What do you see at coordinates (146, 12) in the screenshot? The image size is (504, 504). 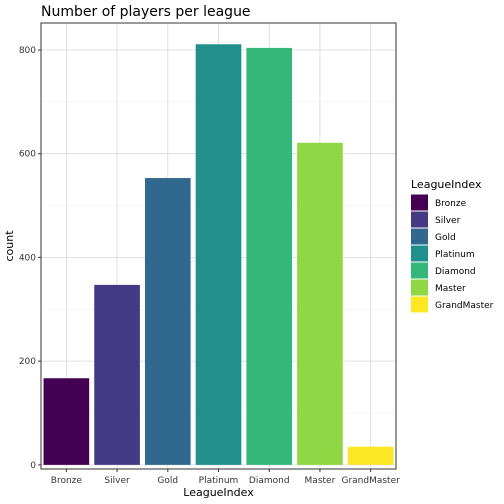 I see `chart-title: Number of players per league` at bounding box center [146, 12].